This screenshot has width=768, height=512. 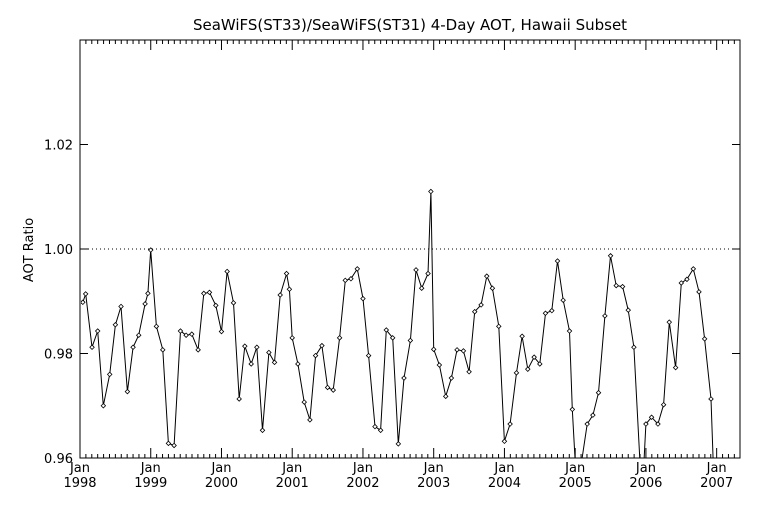 What do you see at coordinates (362, 483) in the screenshot?
I see `x-tick-year-label: 2002` at bounding box center [362, 483].